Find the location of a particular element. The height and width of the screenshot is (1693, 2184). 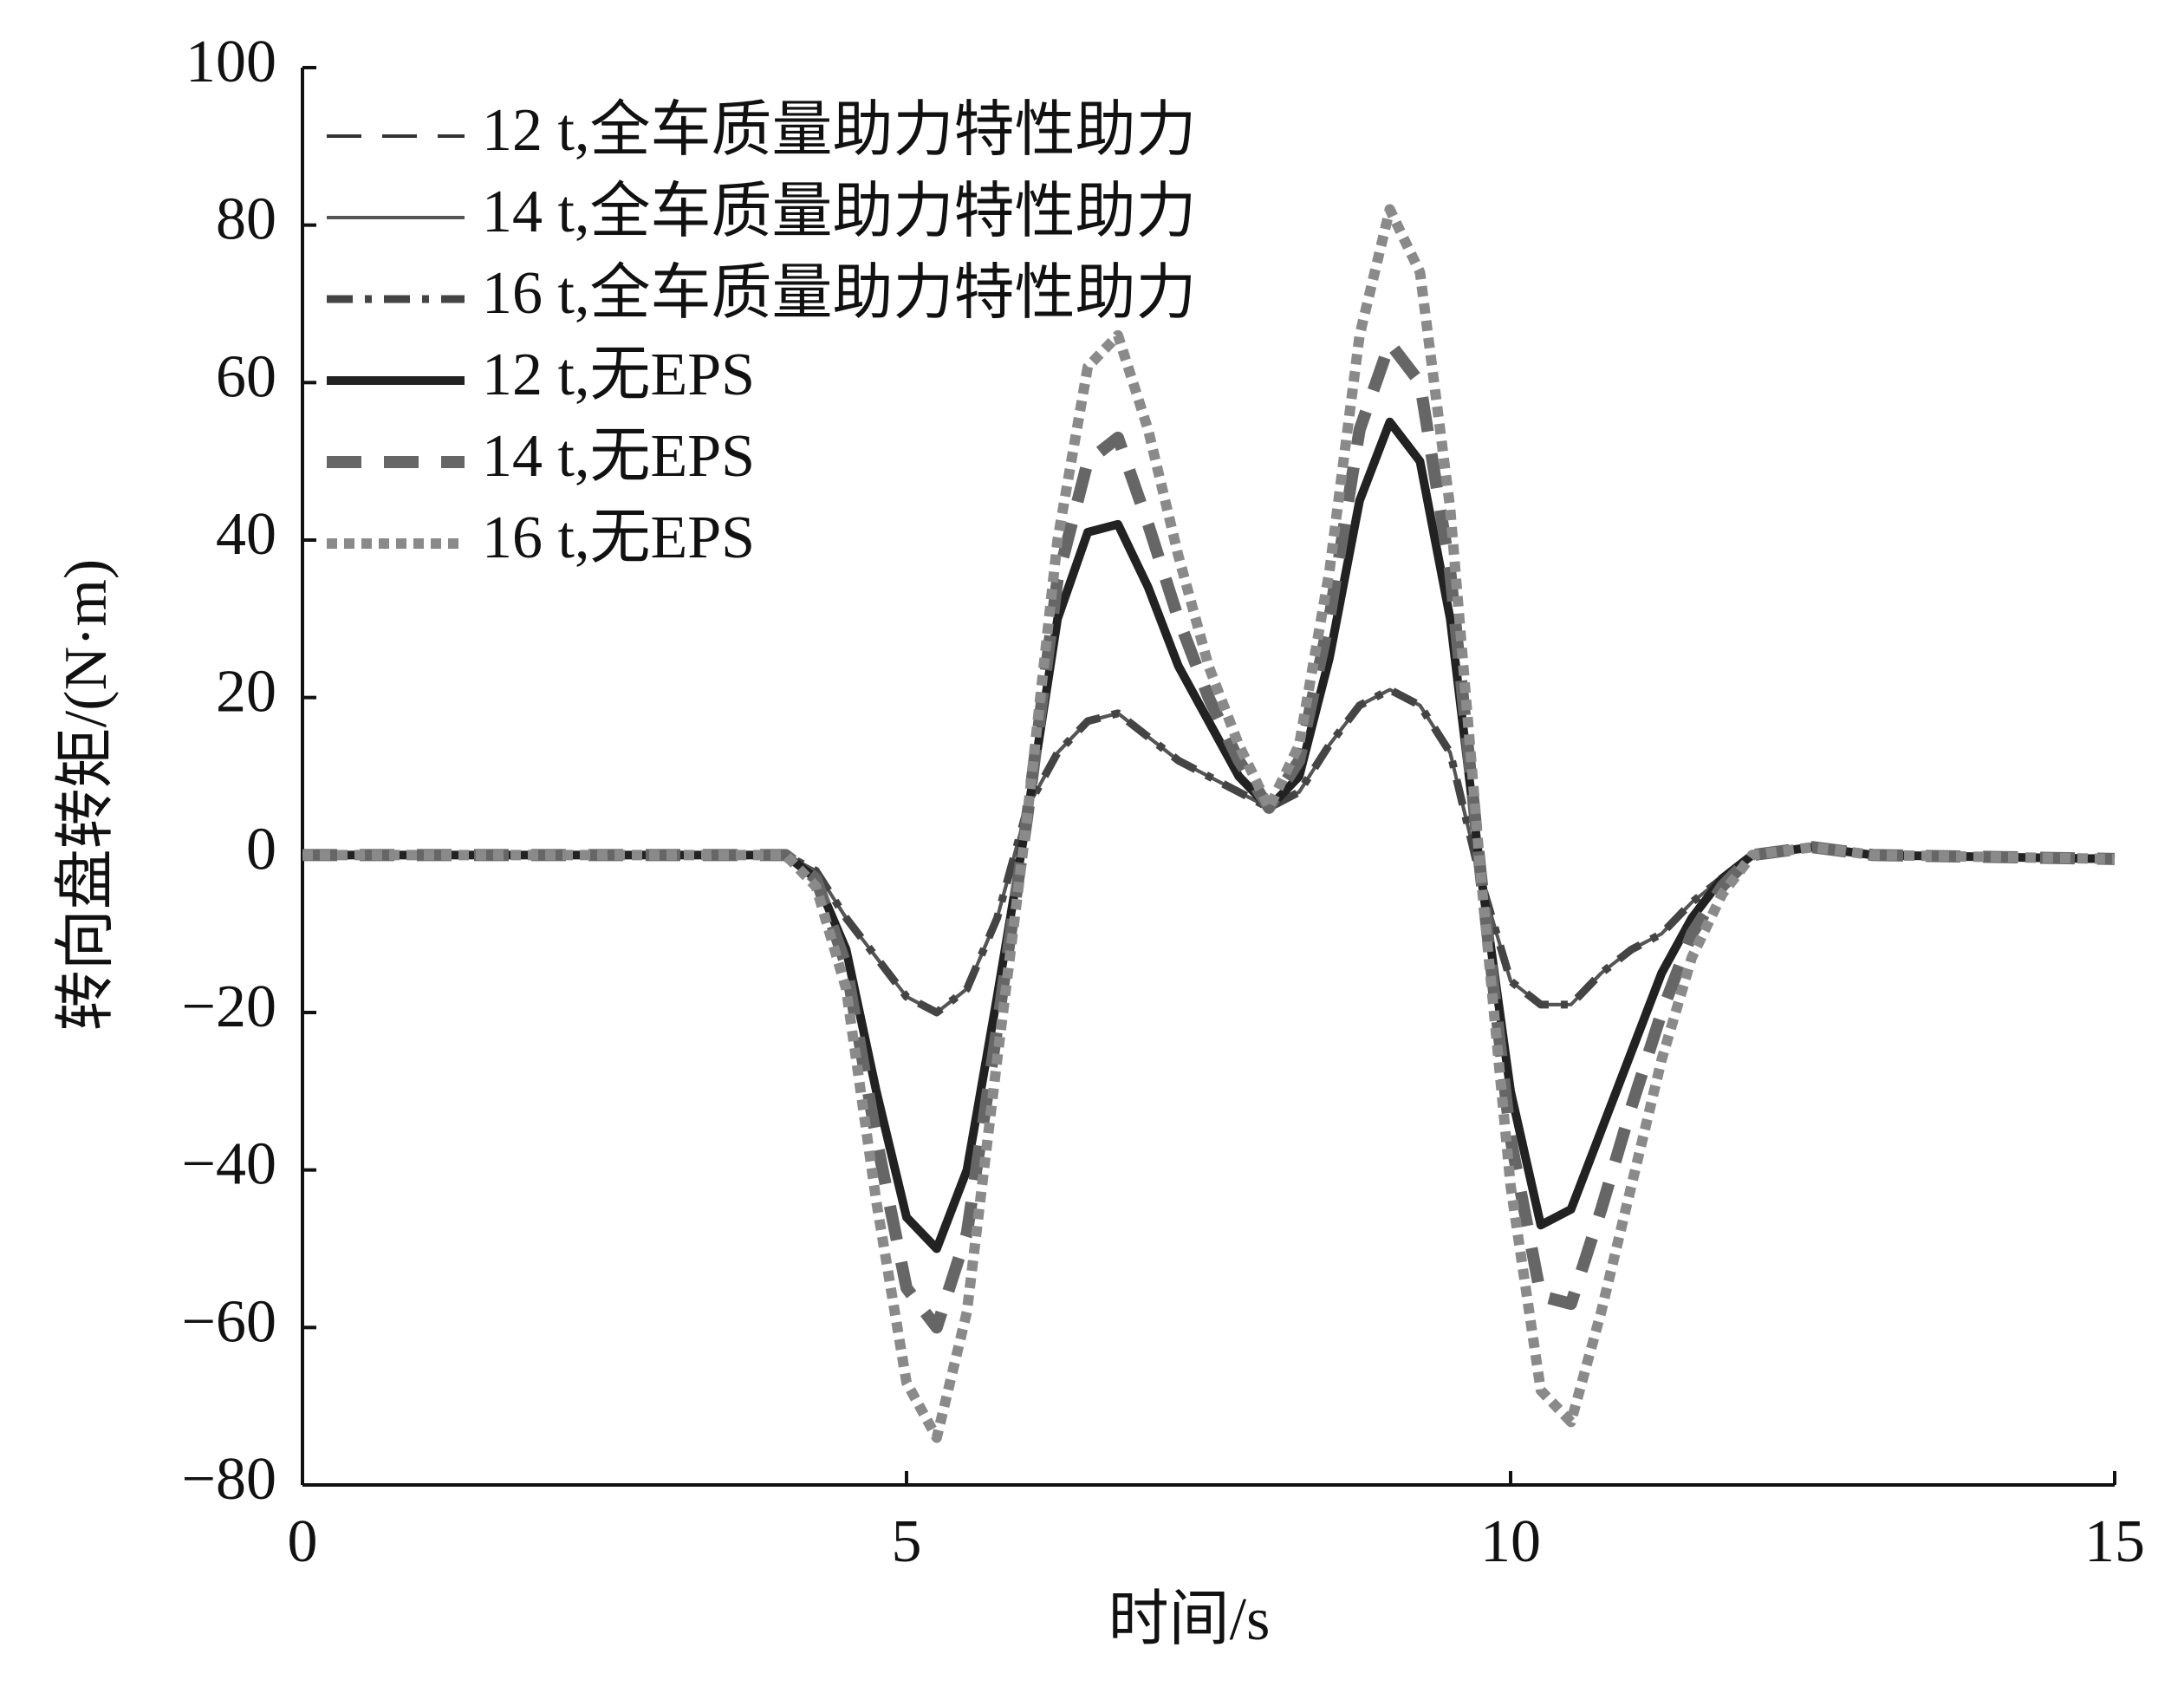

legend-label: 12 t,全车质量助力特性助力 is located at coordinates (839, 130).